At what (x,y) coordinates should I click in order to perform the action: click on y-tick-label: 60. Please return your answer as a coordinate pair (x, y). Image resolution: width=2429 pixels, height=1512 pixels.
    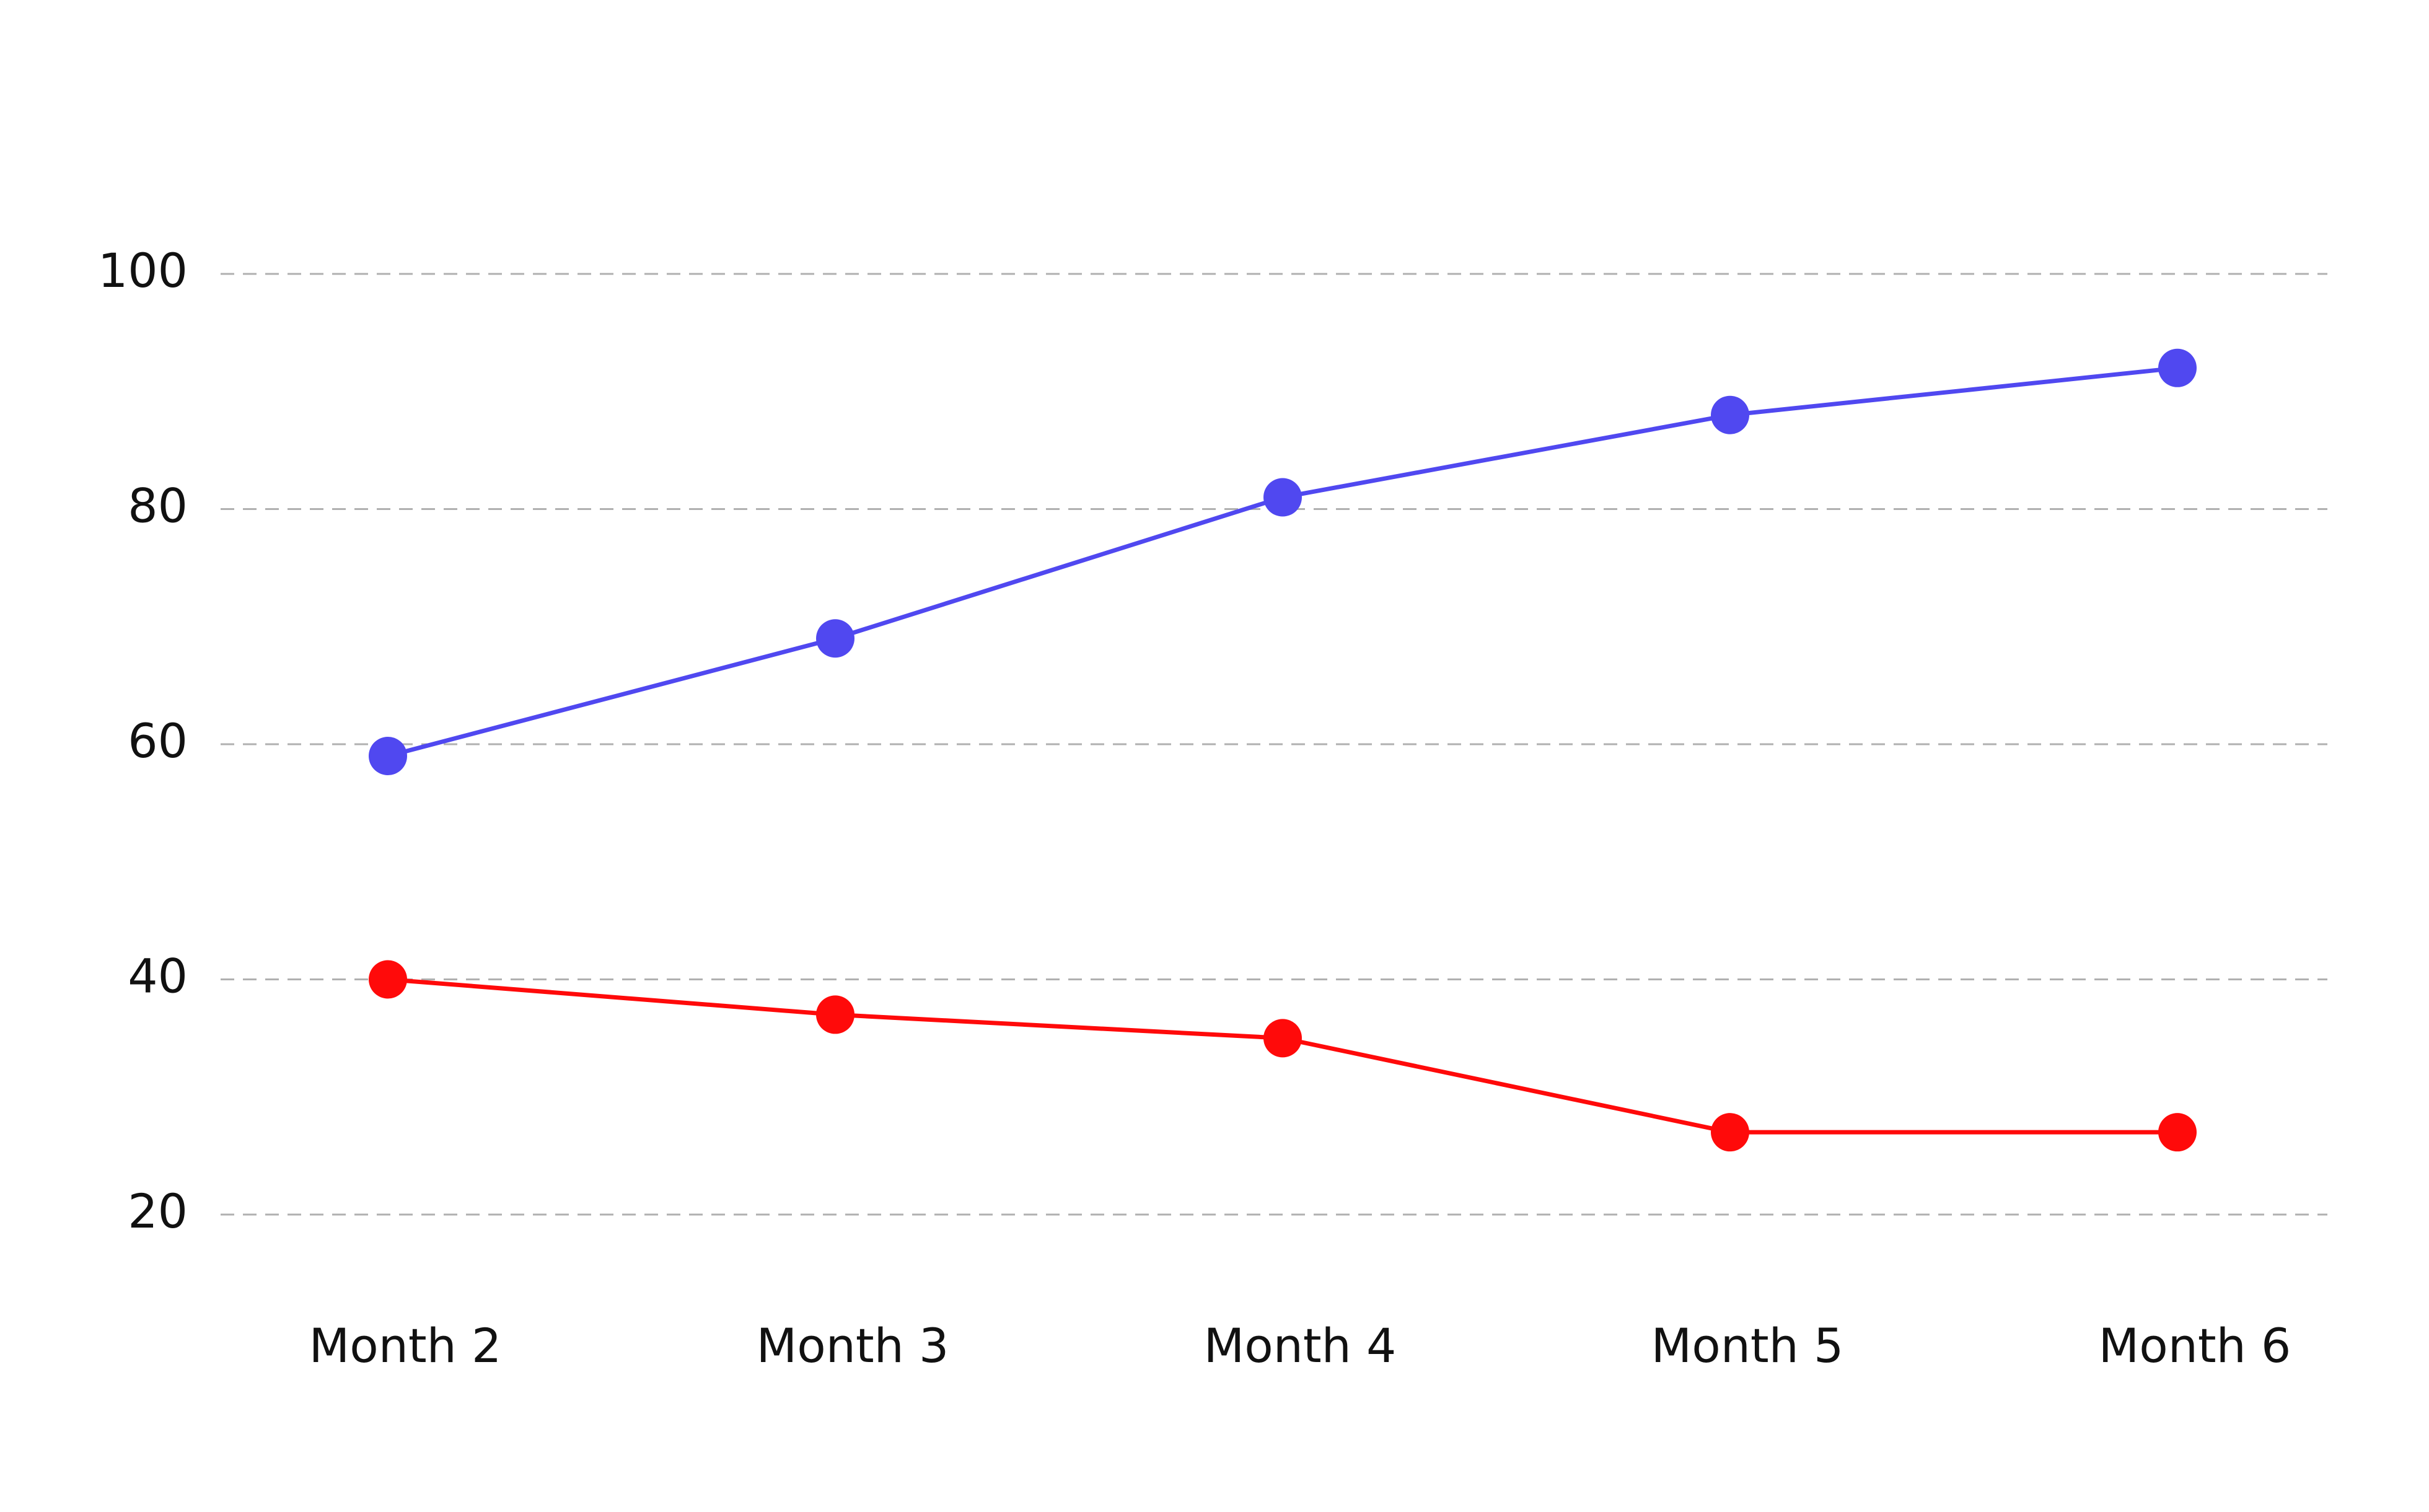
    Looking at the image, I should click on (158, 740).